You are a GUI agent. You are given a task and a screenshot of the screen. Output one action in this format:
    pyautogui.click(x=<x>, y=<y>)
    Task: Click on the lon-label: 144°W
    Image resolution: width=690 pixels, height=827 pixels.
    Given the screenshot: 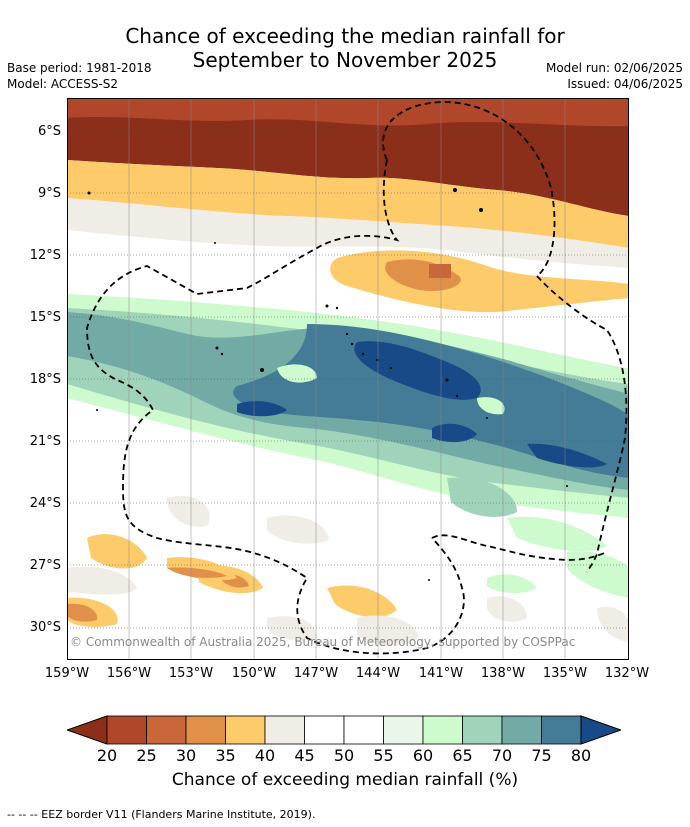 What is the action you would take?
    pyautogui.click(x=378, y=673)
    